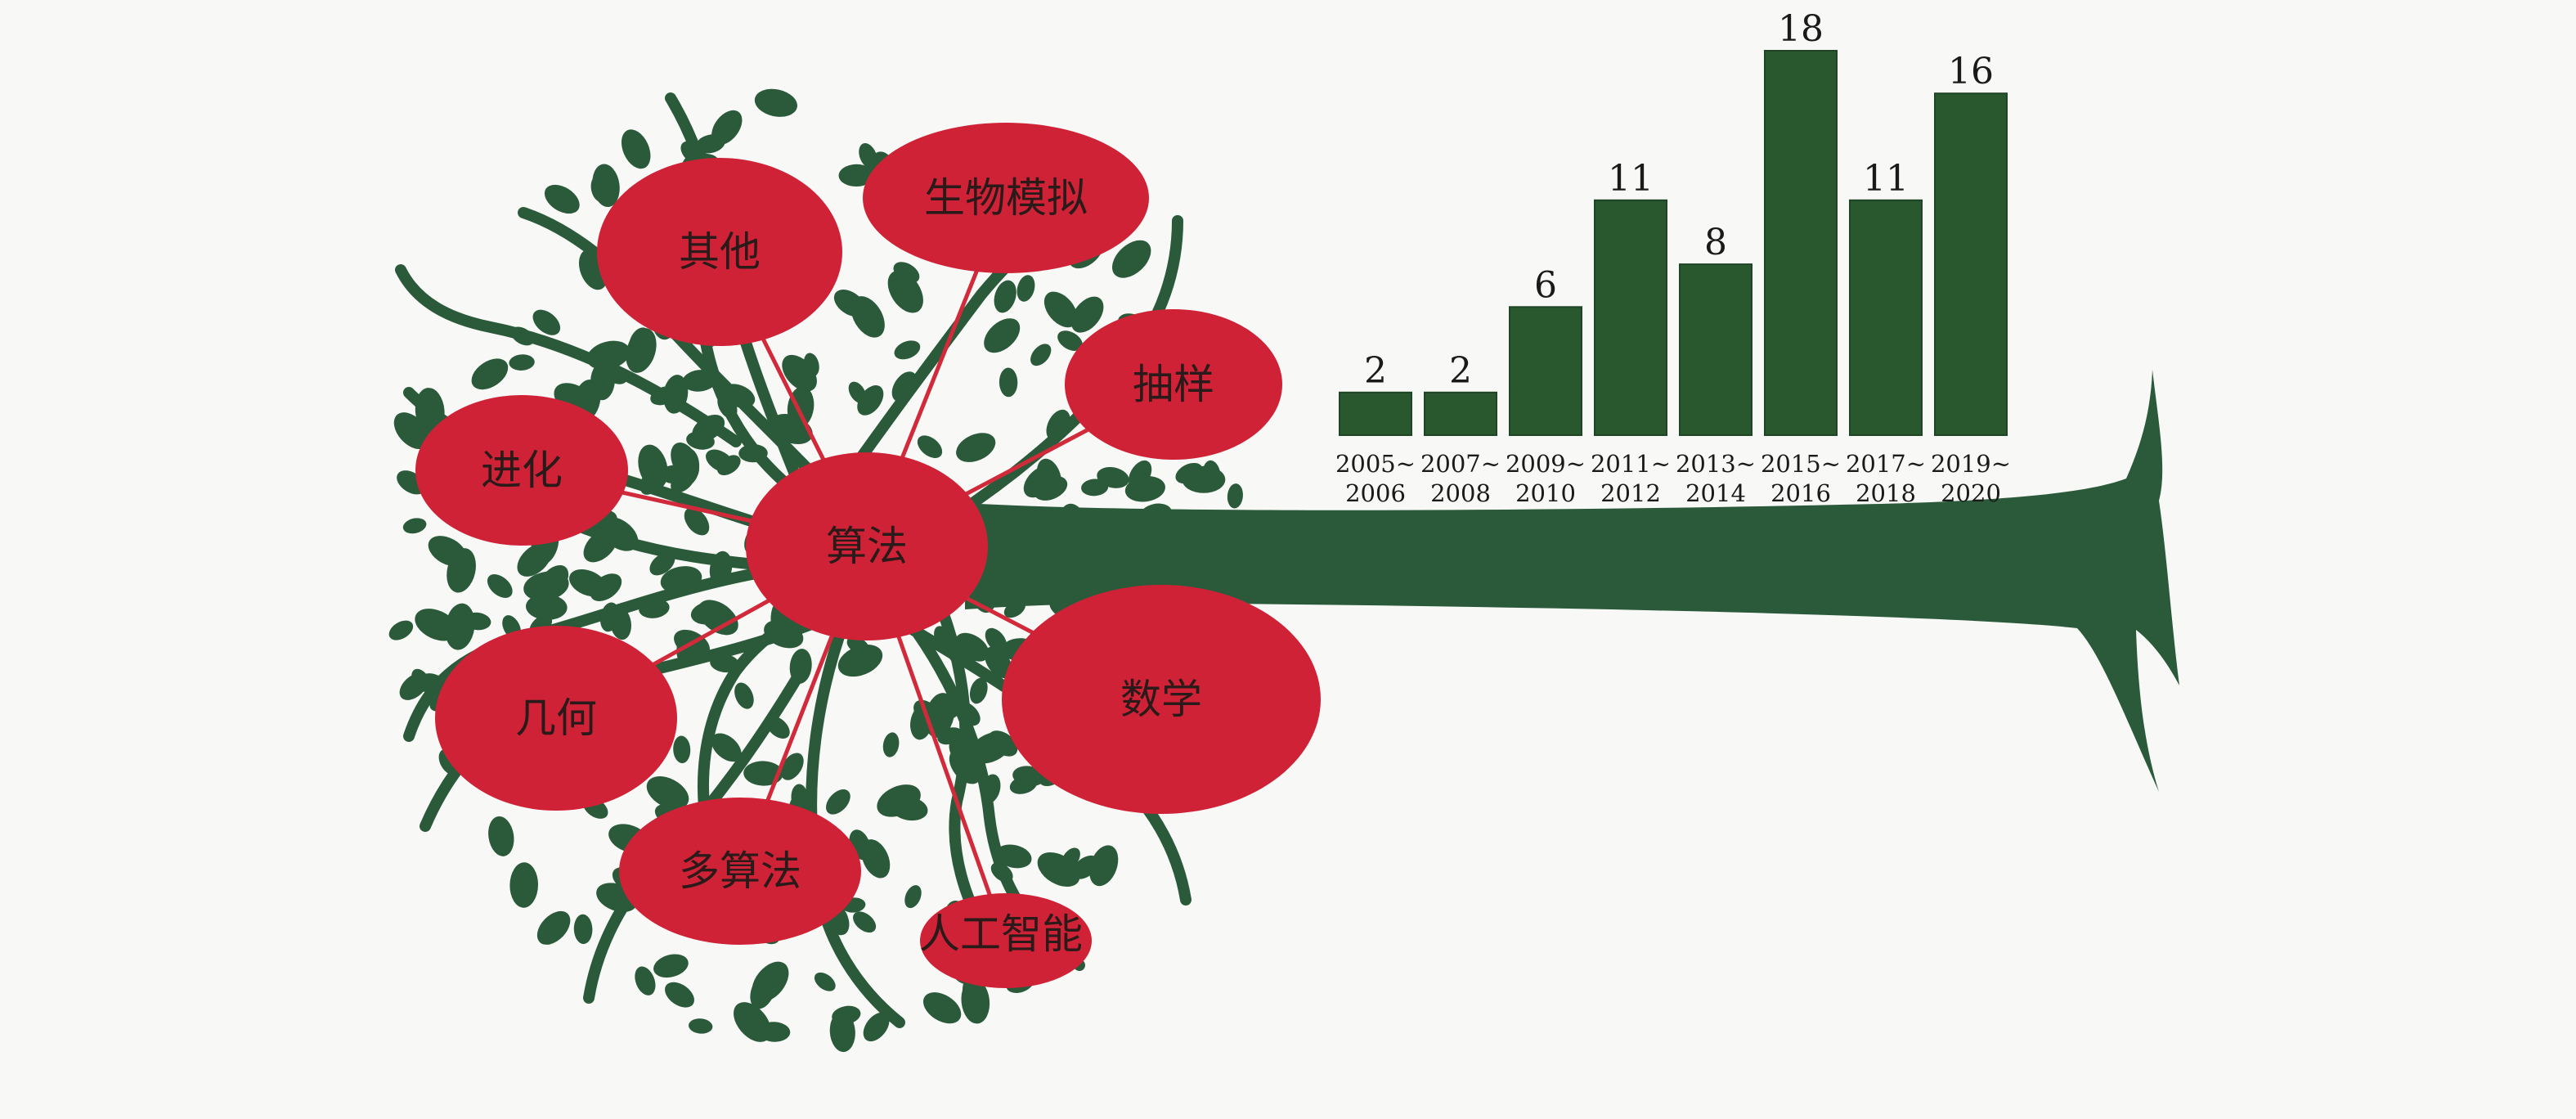  Describe the element at coordinates (1631, 493) in the screenshot. I see `x-tick-label: 2012` at that location.